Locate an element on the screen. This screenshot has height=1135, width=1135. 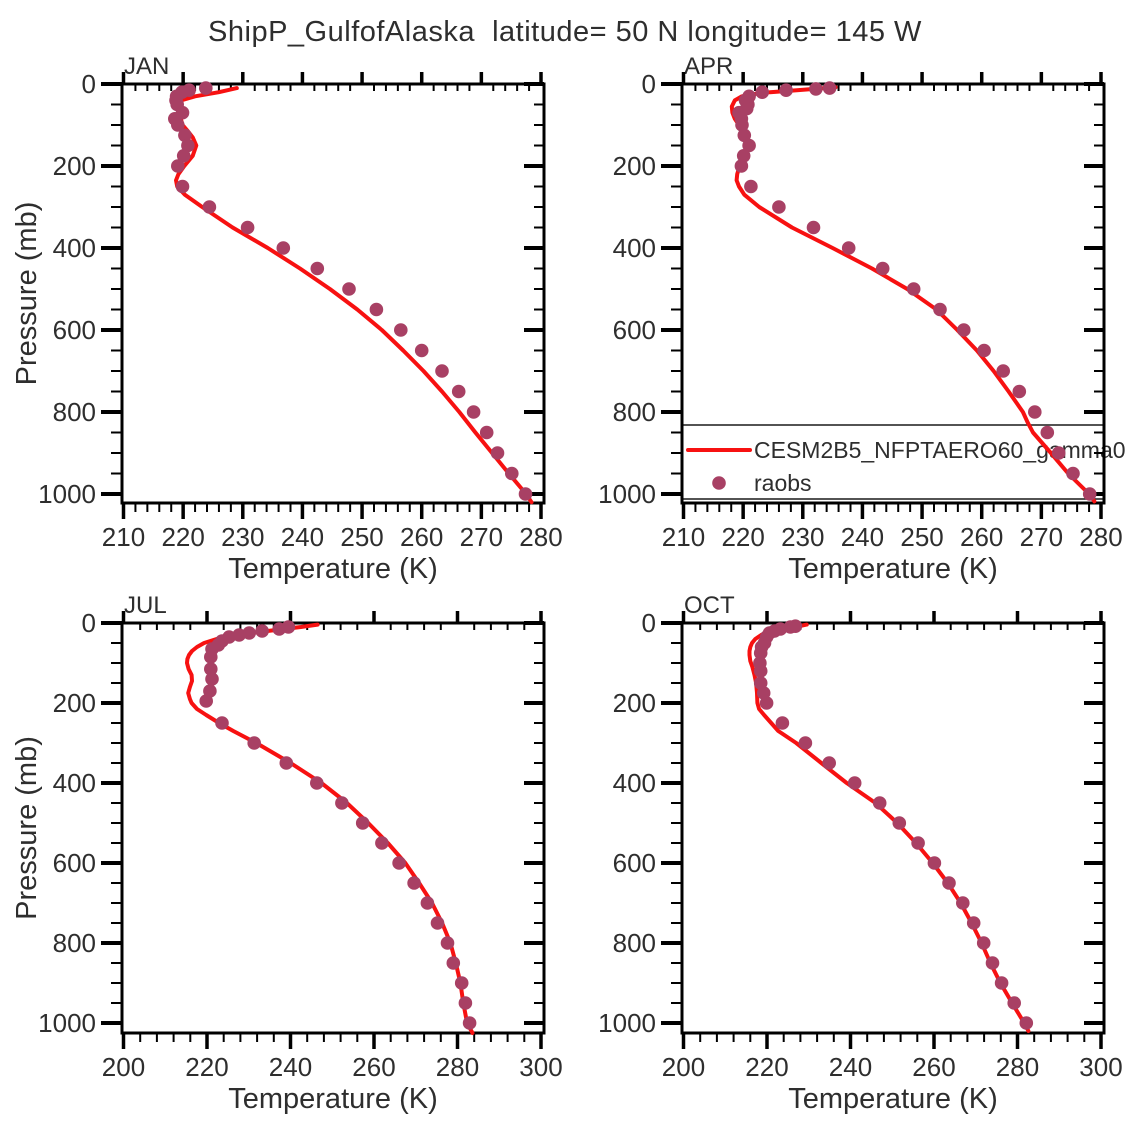
raobs-points is located at coordinates (350, 291).